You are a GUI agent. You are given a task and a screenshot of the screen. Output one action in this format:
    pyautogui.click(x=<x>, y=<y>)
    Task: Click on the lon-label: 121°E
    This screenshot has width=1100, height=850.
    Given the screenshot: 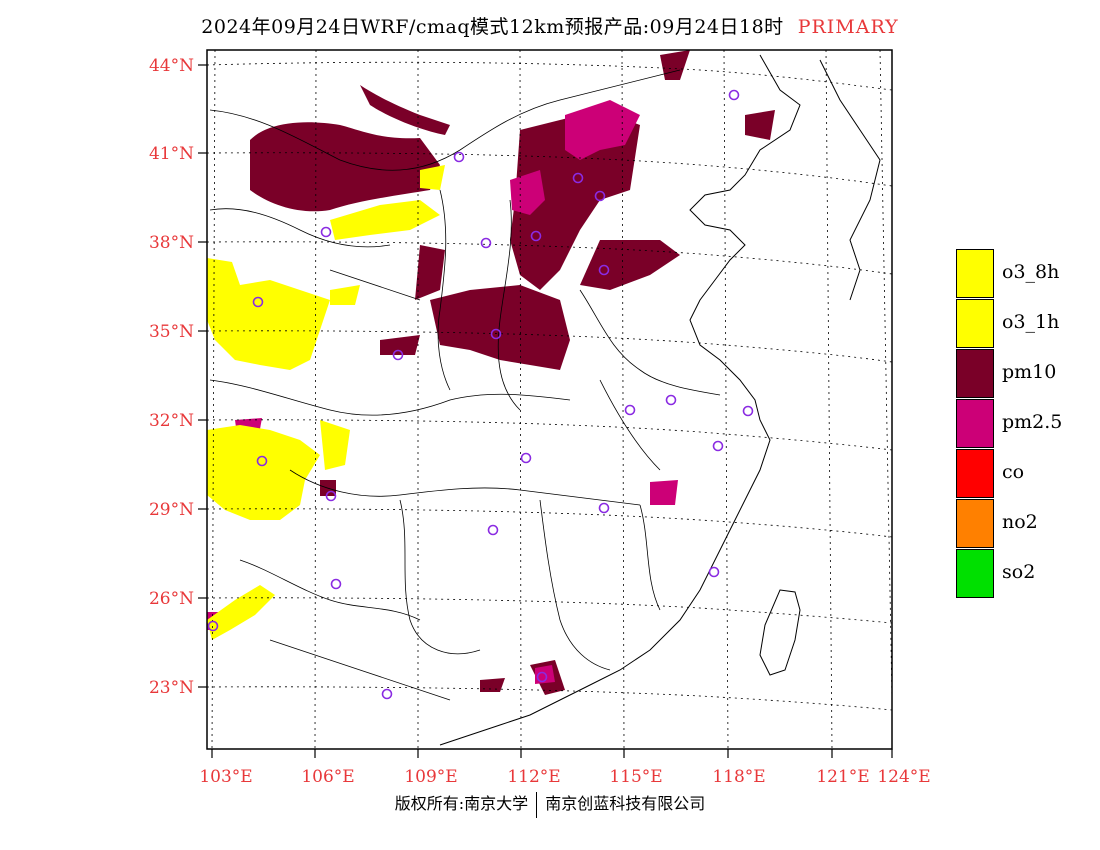 What is the action you would take?
    pyautogui.click(x=842, y=777)
    